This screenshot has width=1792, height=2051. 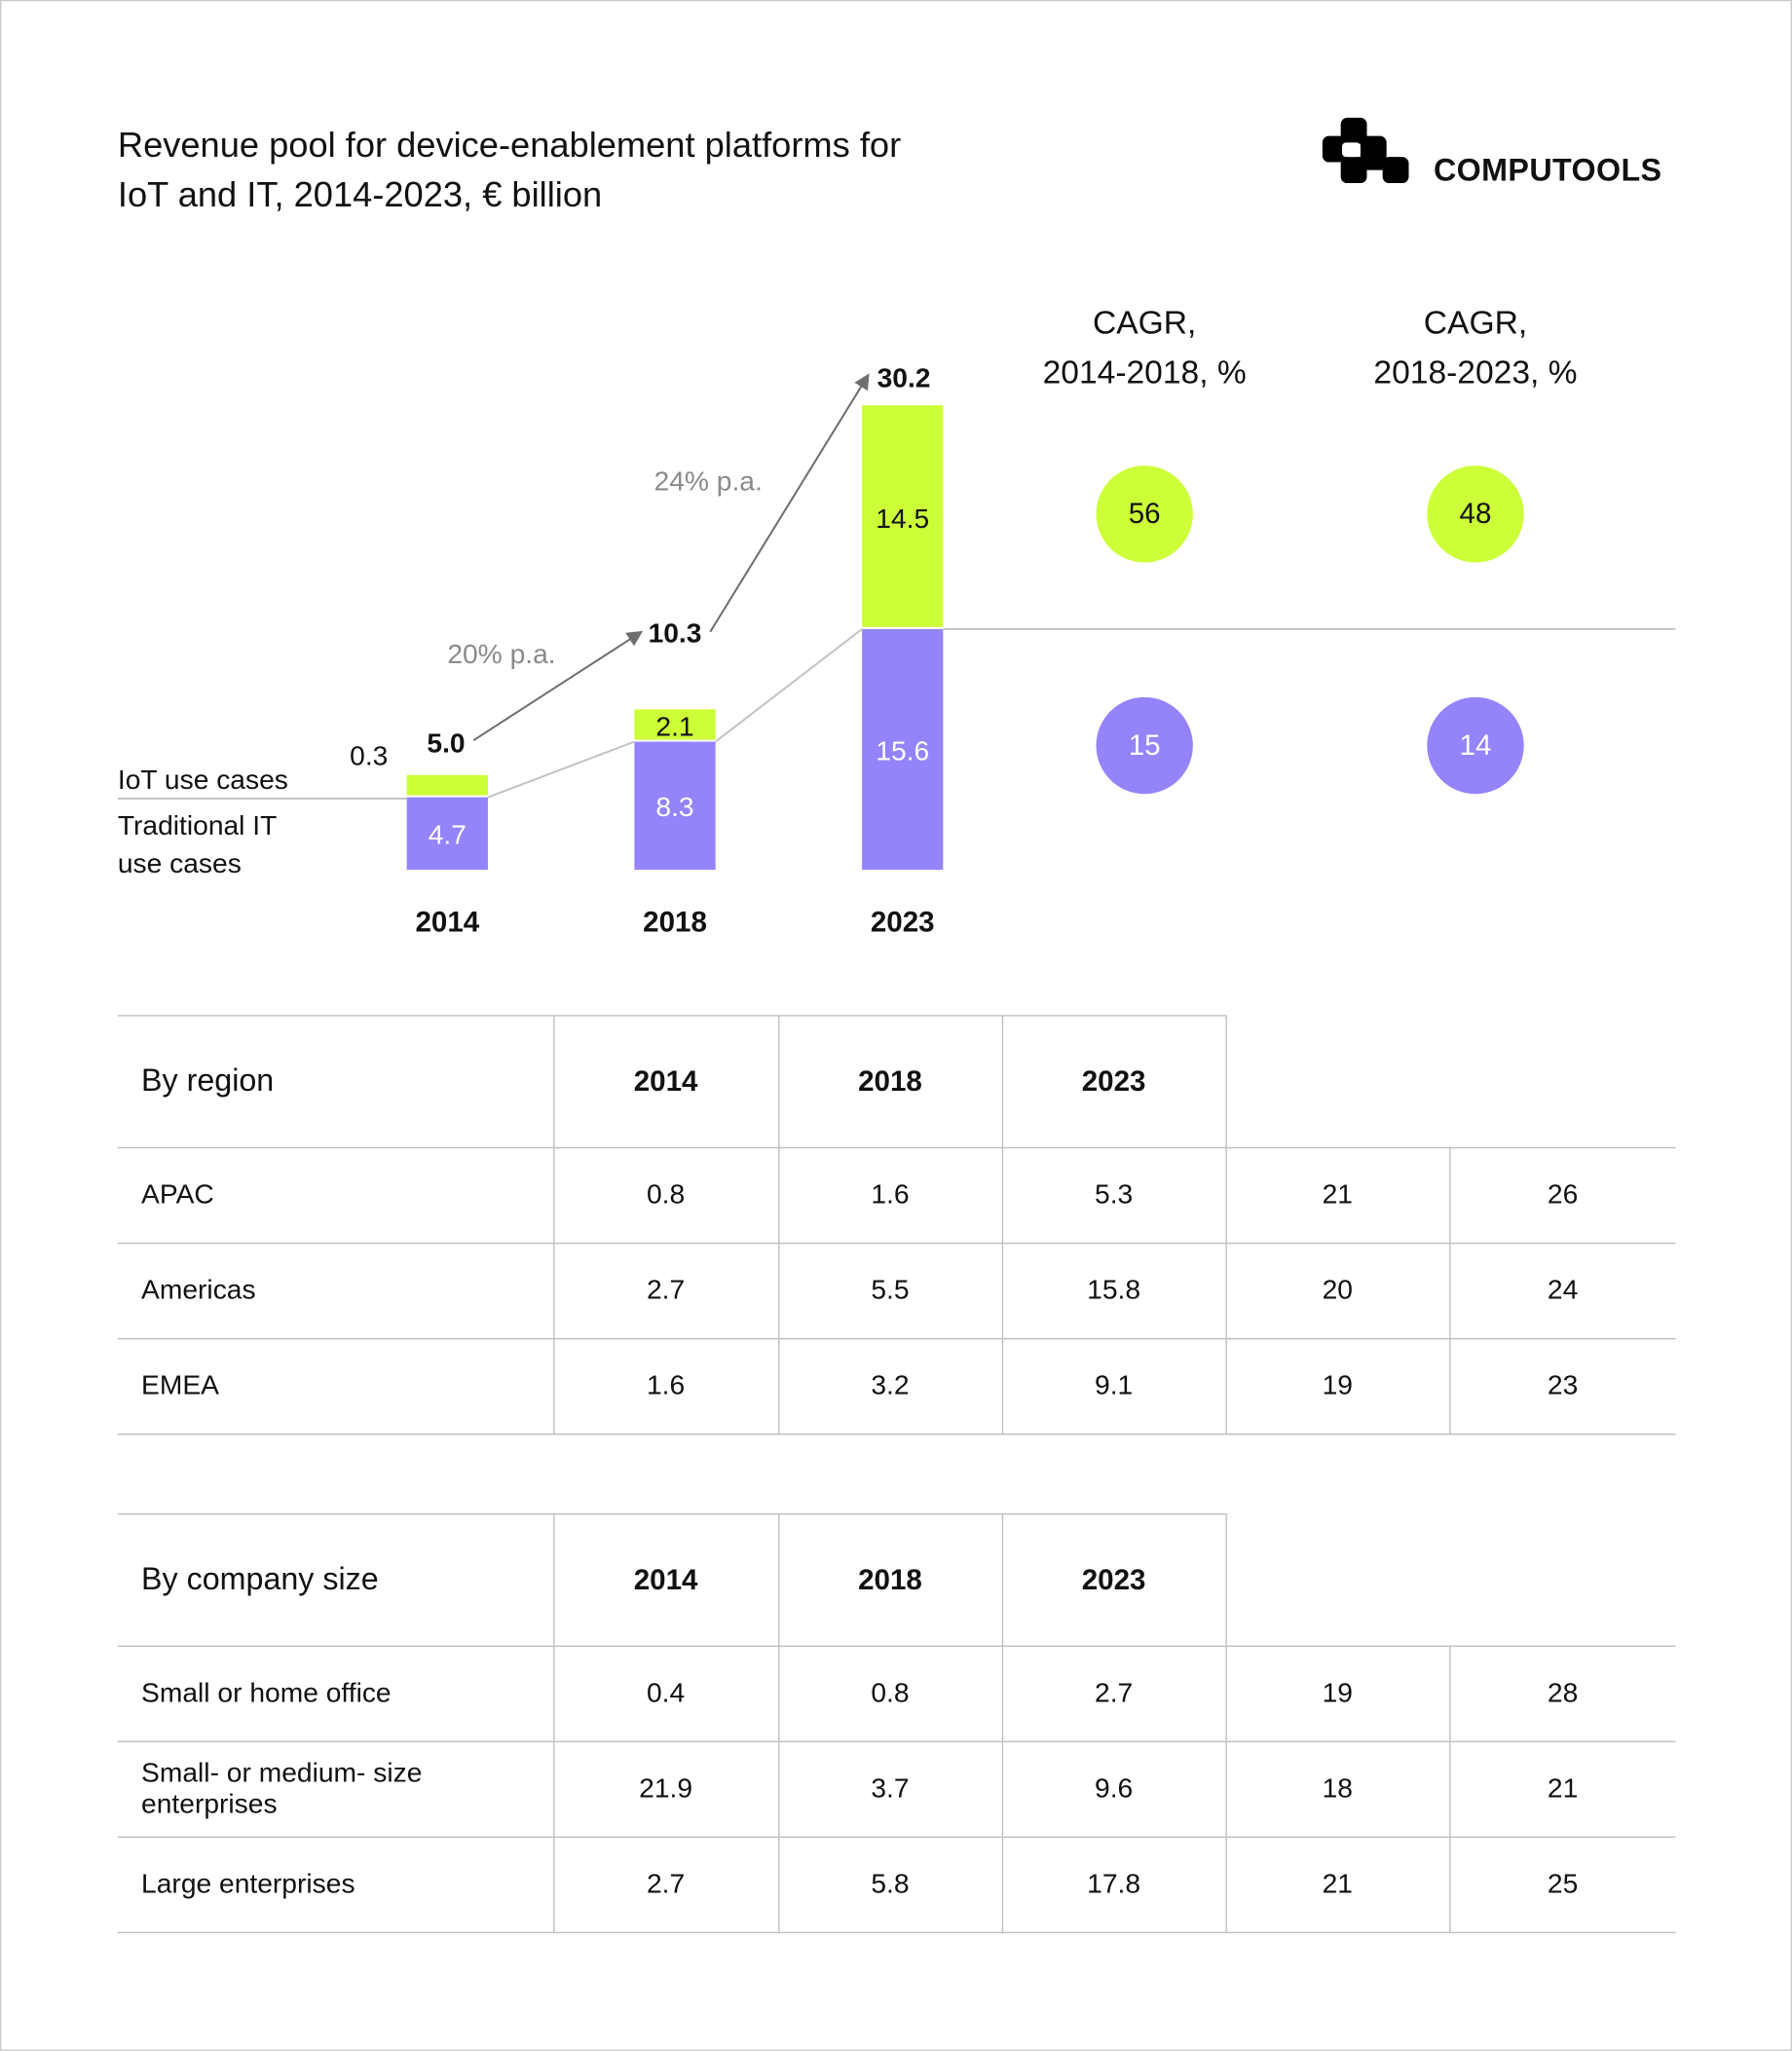 I want to click on table-cell: 0.4, so click(x=665, y=1694).